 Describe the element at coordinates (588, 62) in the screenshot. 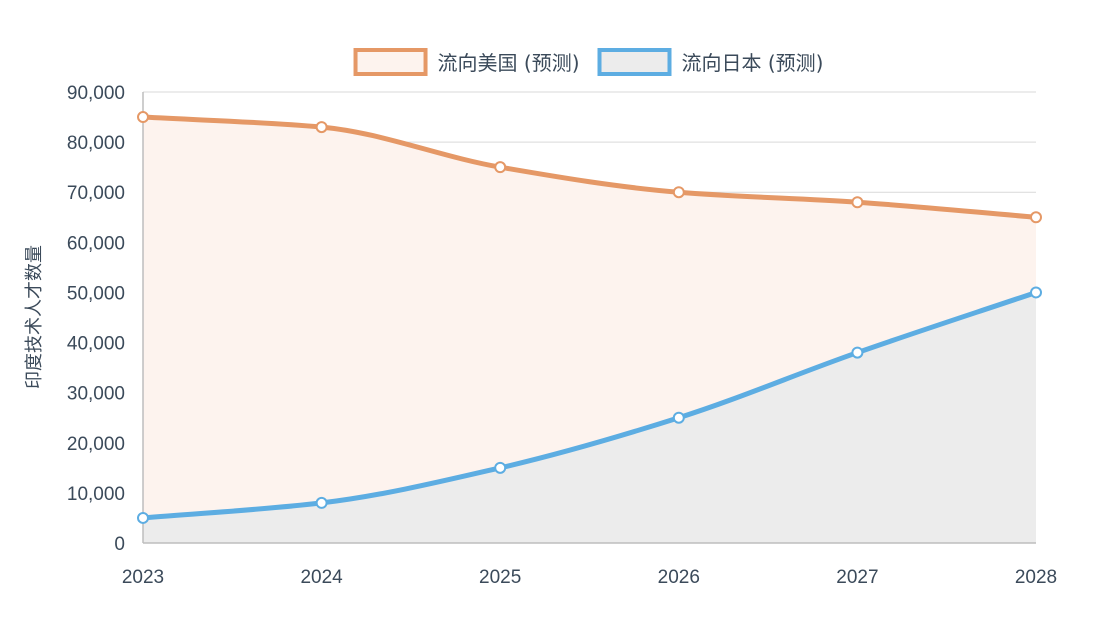

I see `legend: 流向美国 (预测) 流向日本 (预测)` at that location.